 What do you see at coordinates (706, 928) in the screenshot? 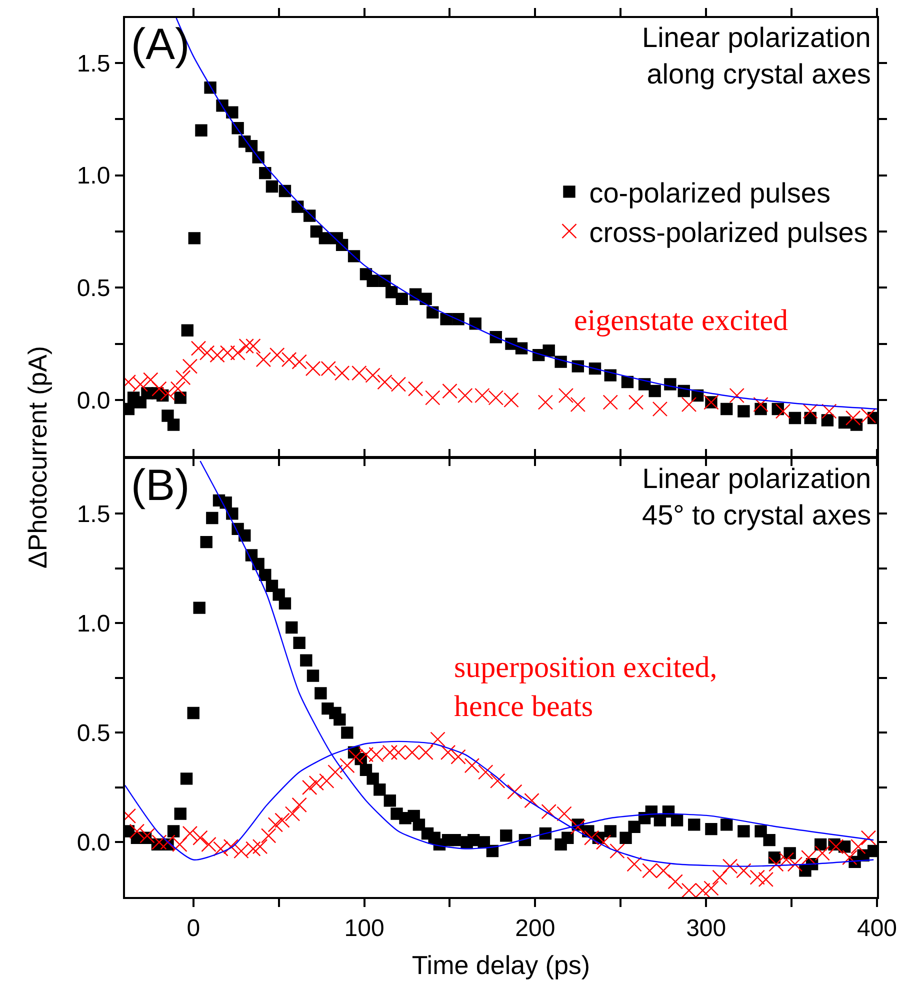
I see `x-tick-label: 300` at bounding box center [706, 928].